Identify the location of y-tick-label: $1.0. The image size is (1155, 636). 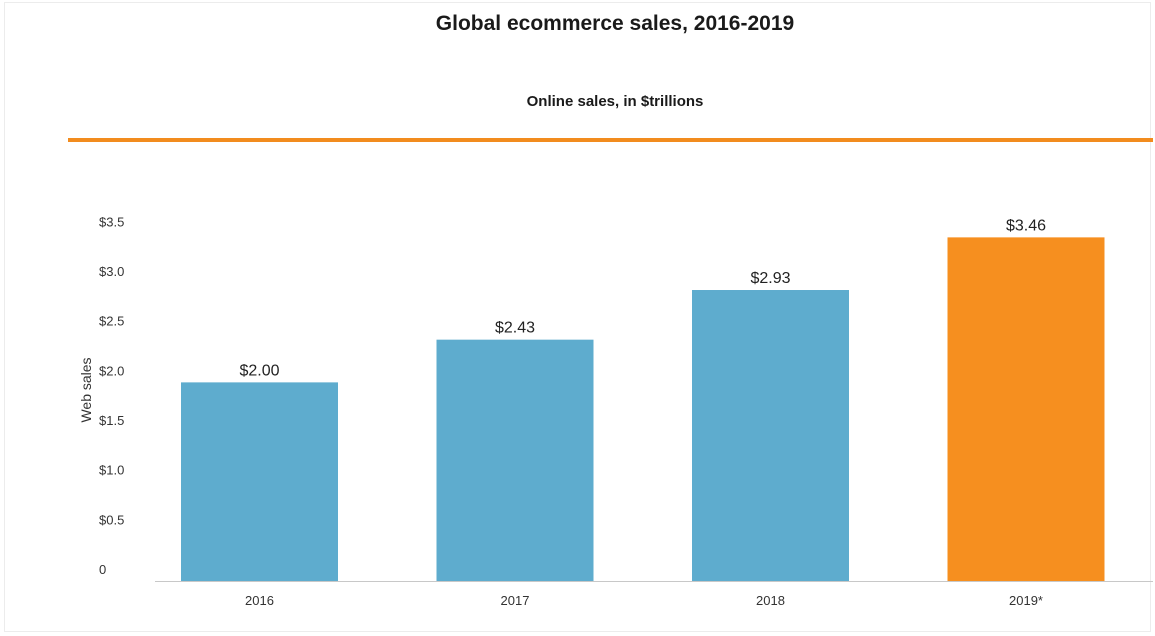
(111, 470).